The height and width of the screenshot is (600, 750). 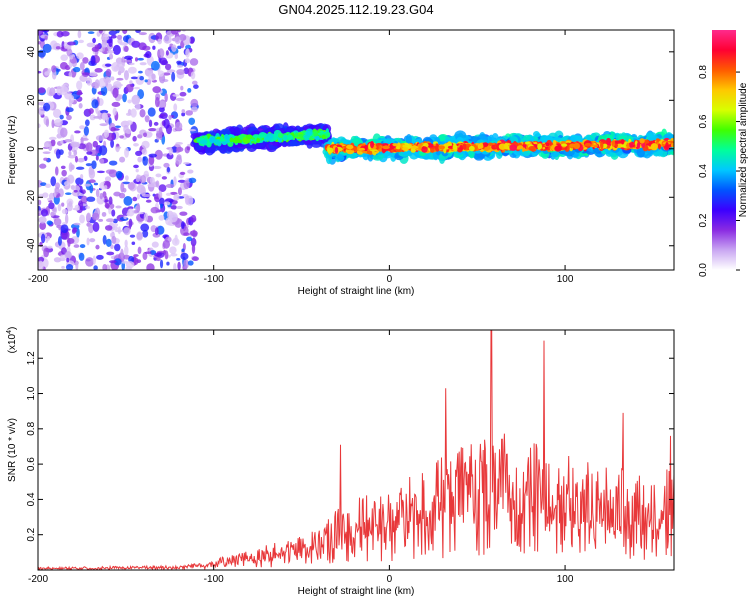 I want to click on colorbar-tick-label: 0.4, so click(x=703, y=171).